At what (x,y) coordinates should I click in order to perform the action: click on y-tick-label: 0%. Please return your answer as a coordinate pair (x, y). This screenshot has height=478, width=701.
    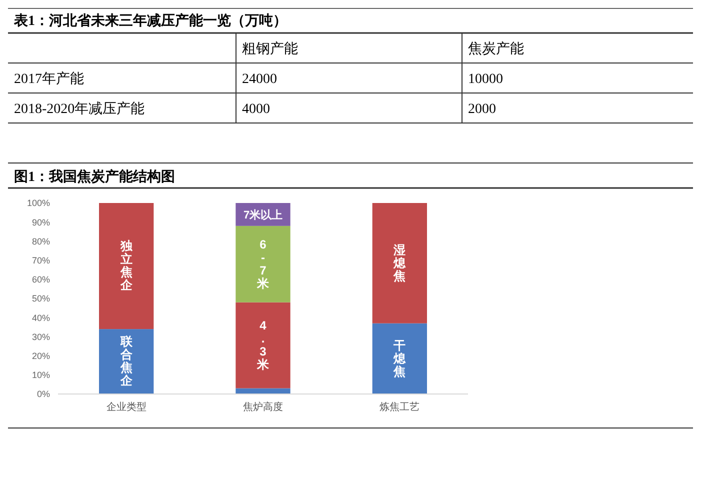
    Looking at the image, I should click on (43, 394).